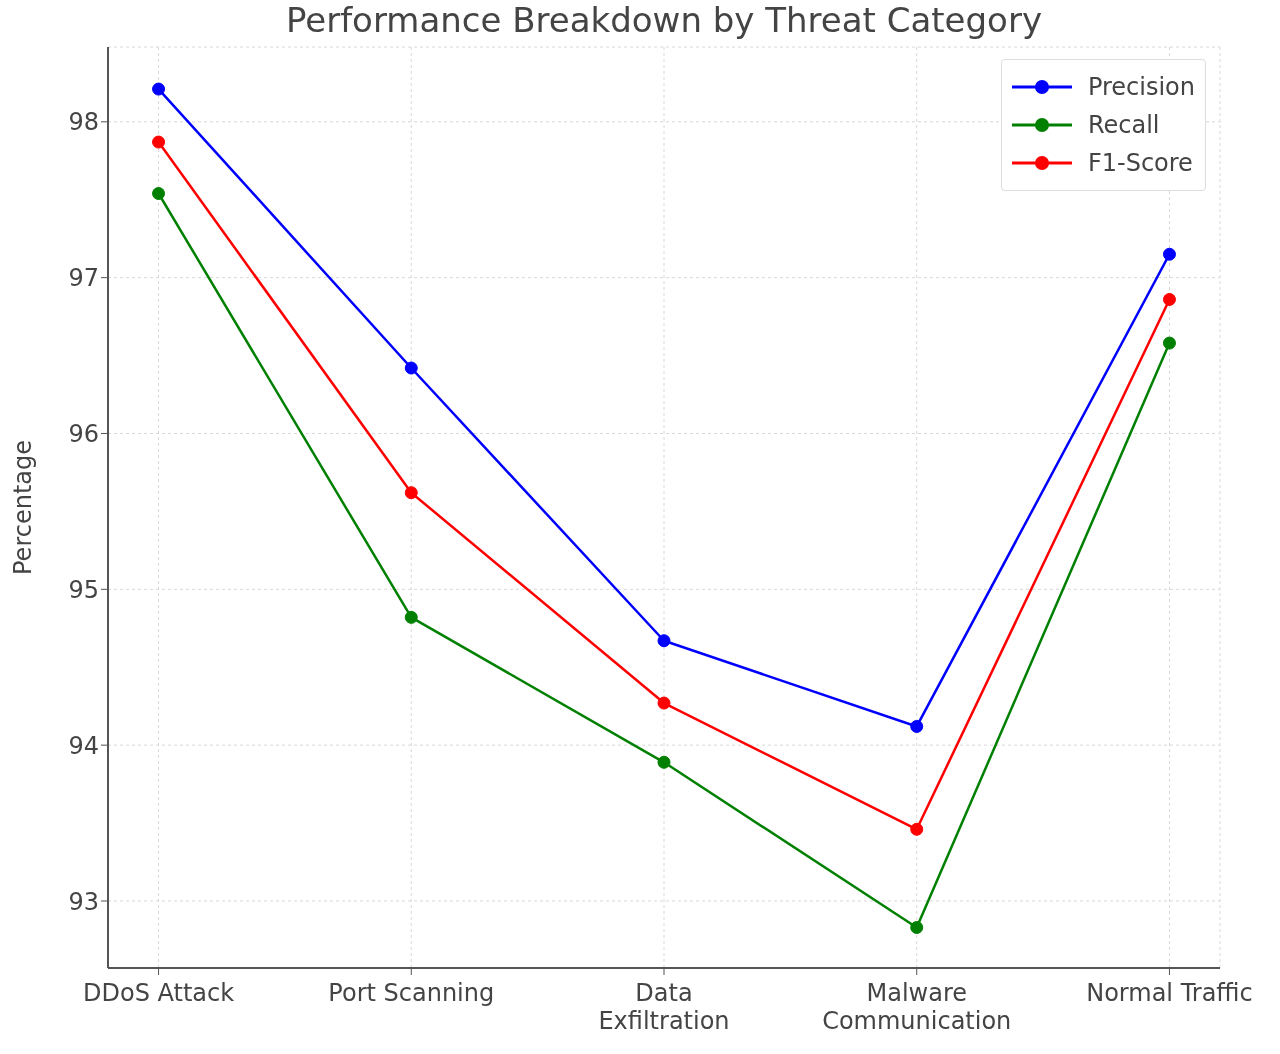 The height and width of the screenshot is (1054, 1280). I want to click on y-tick-label: 96, so click(83, 434).